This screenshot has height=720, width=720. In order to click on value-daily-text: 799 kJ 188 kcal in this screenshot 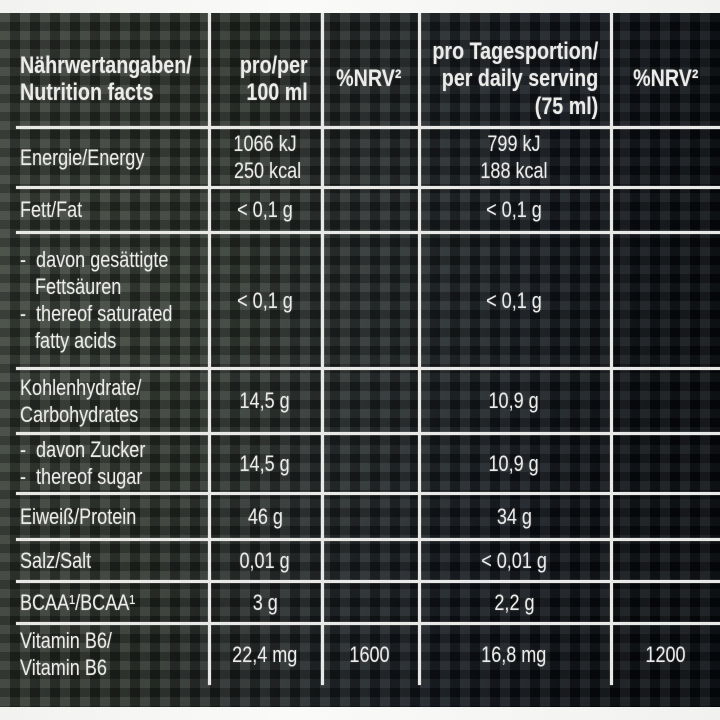, I will do `click(514, 157)`.